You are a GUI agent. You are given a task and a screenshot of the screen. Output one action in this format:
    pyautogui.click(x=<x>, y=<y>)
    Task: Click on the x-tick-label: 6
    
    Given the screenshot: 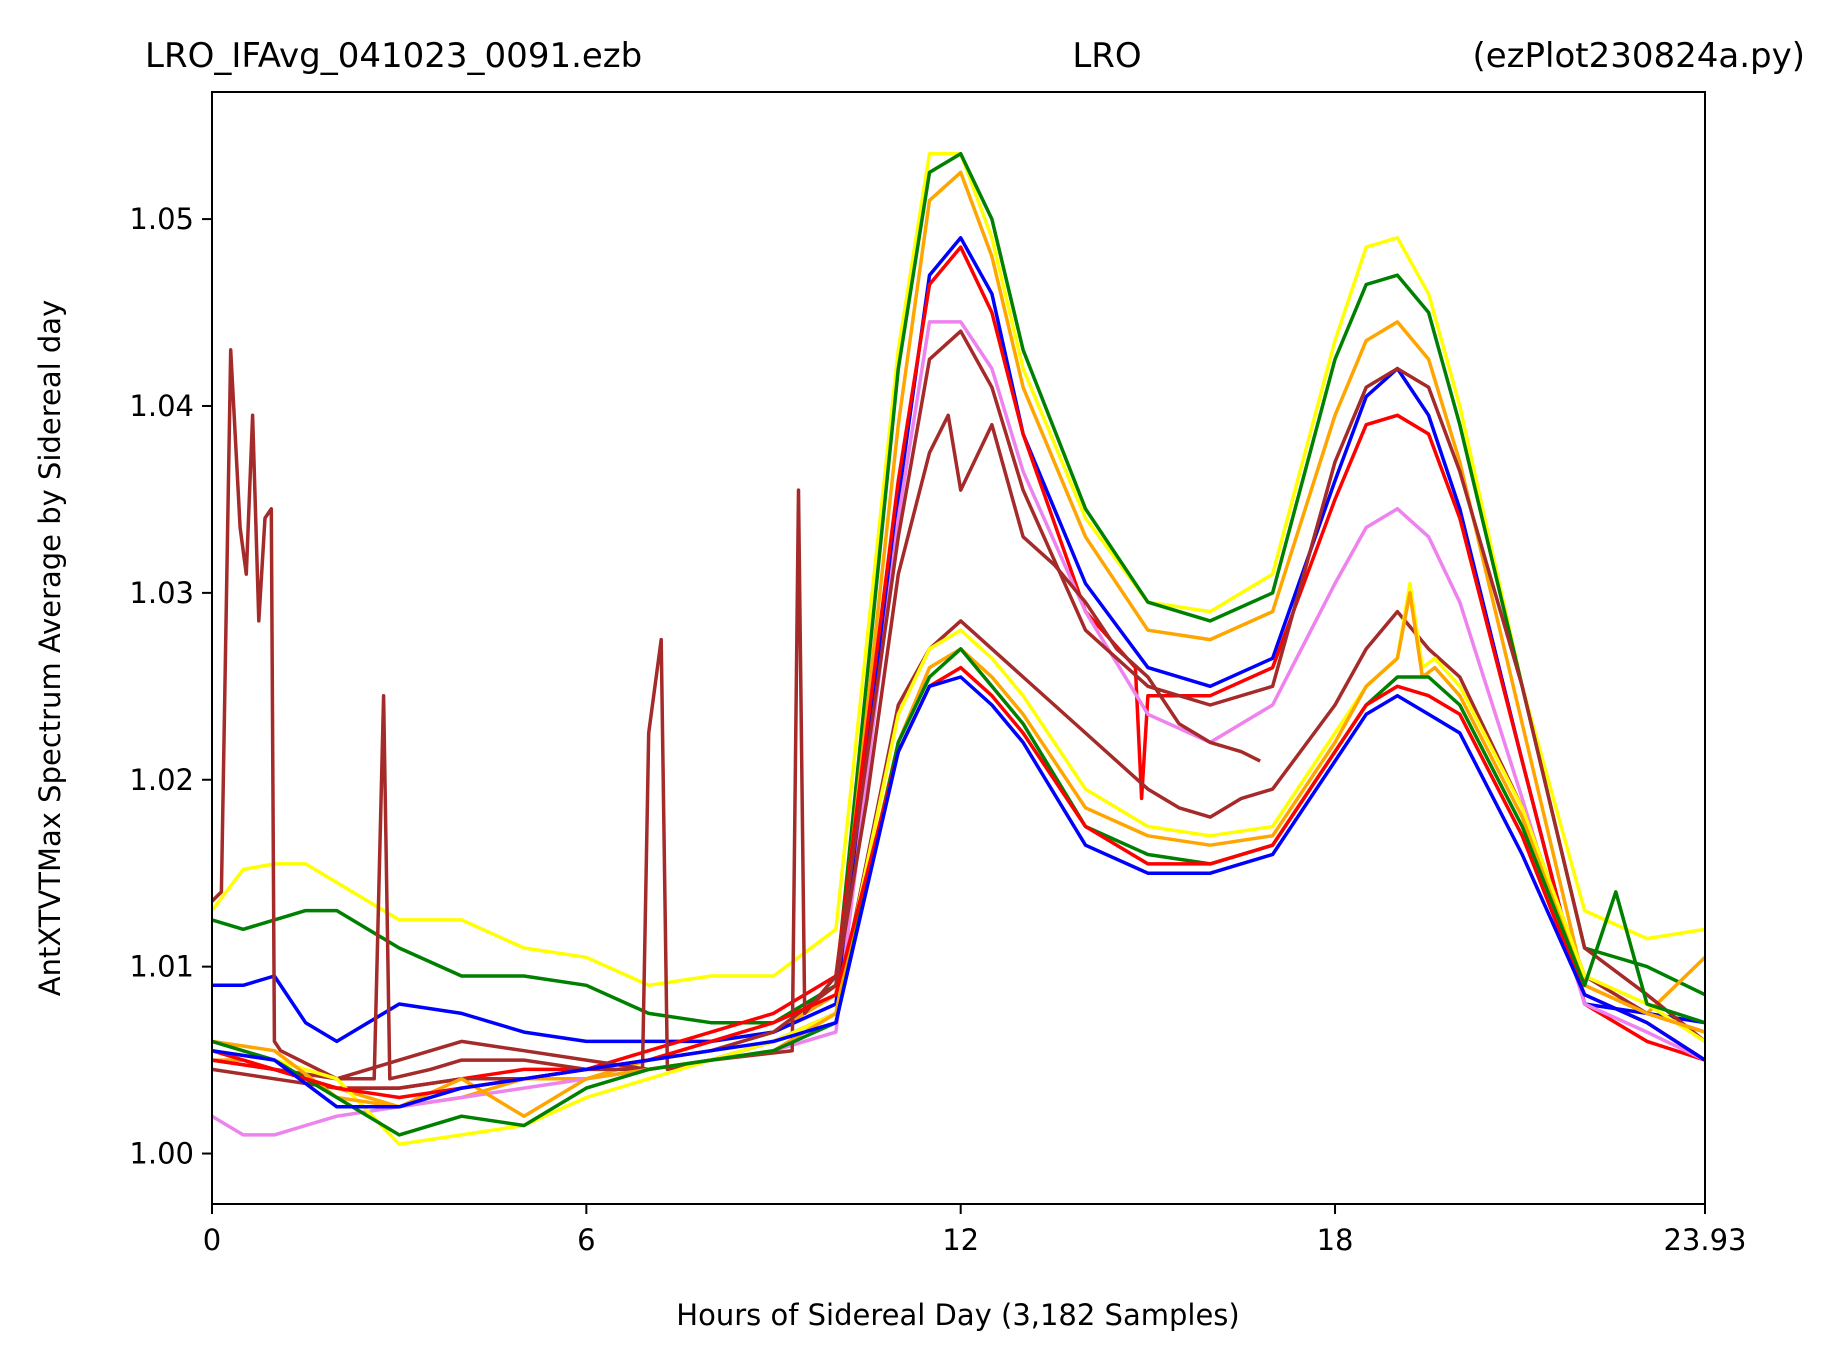 What is the action you would take?
    pyautogui.click(x=586, y=1240)
    